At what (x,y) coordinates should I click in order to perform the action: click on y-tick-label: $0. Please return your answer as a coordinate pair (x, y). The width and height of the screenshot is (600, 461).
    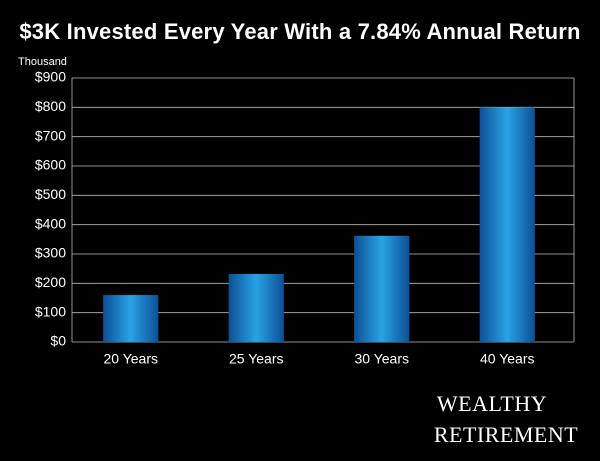
    Looking at the image, I should click on (58, 341).